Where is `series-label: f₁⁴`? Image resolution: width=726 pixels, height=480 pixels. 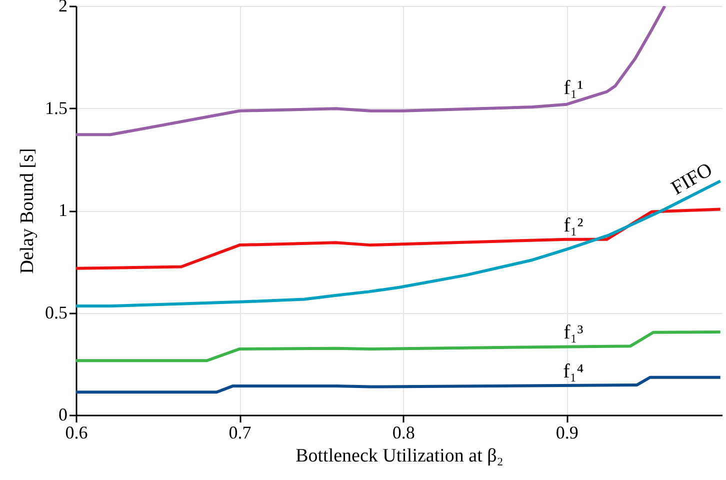
series-label: f₁⁴ is located at coordinates (573, 371).